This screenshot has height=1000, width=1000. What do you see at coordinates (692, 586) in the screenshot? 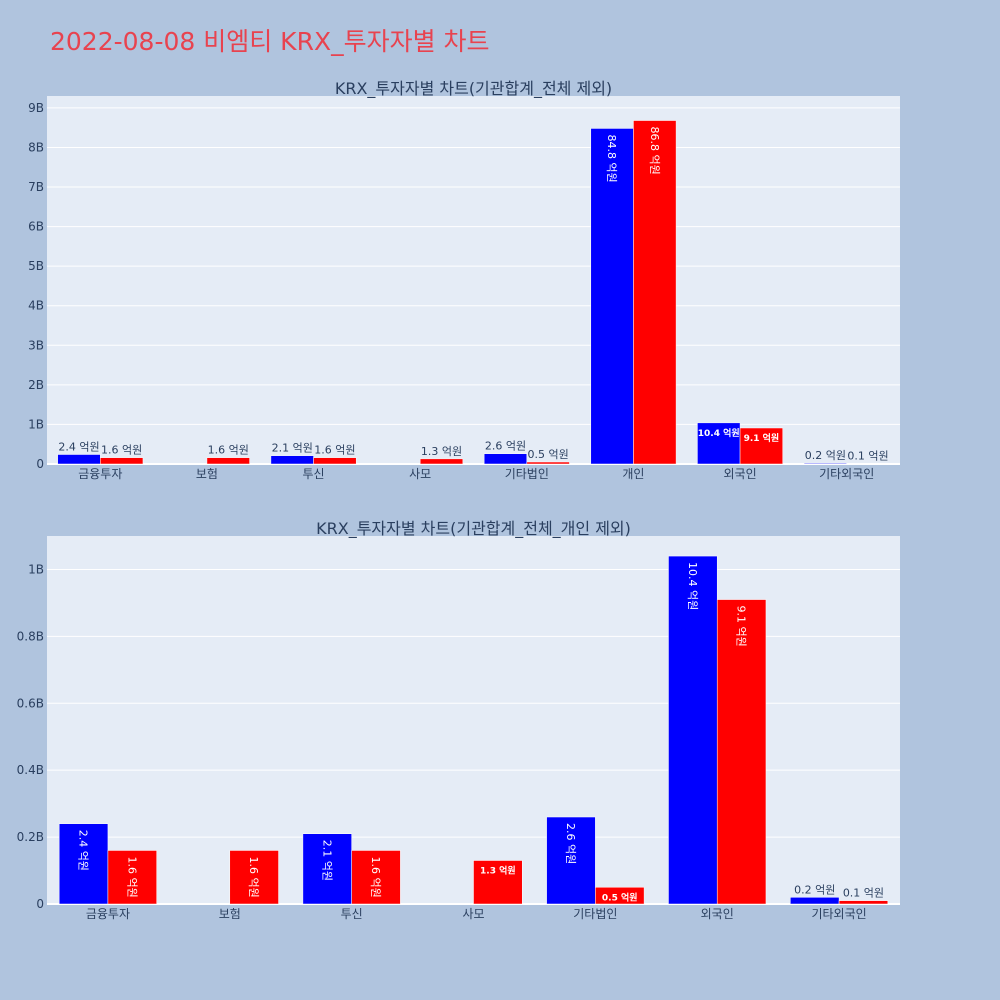
I see `chart2-data-label: 10.4 억원` at bounding box center [692, 586].